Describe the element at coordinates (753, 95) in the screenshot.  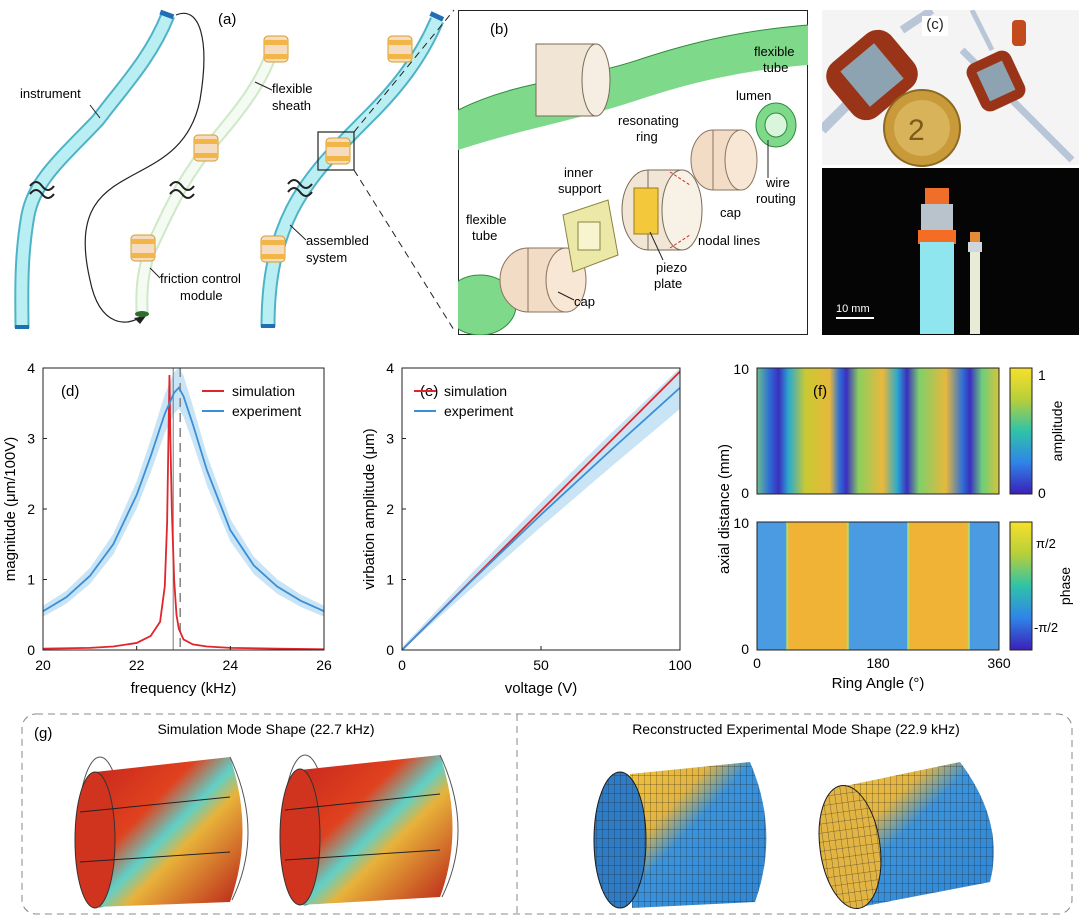
I see `lumen-label: lumen` at that location.